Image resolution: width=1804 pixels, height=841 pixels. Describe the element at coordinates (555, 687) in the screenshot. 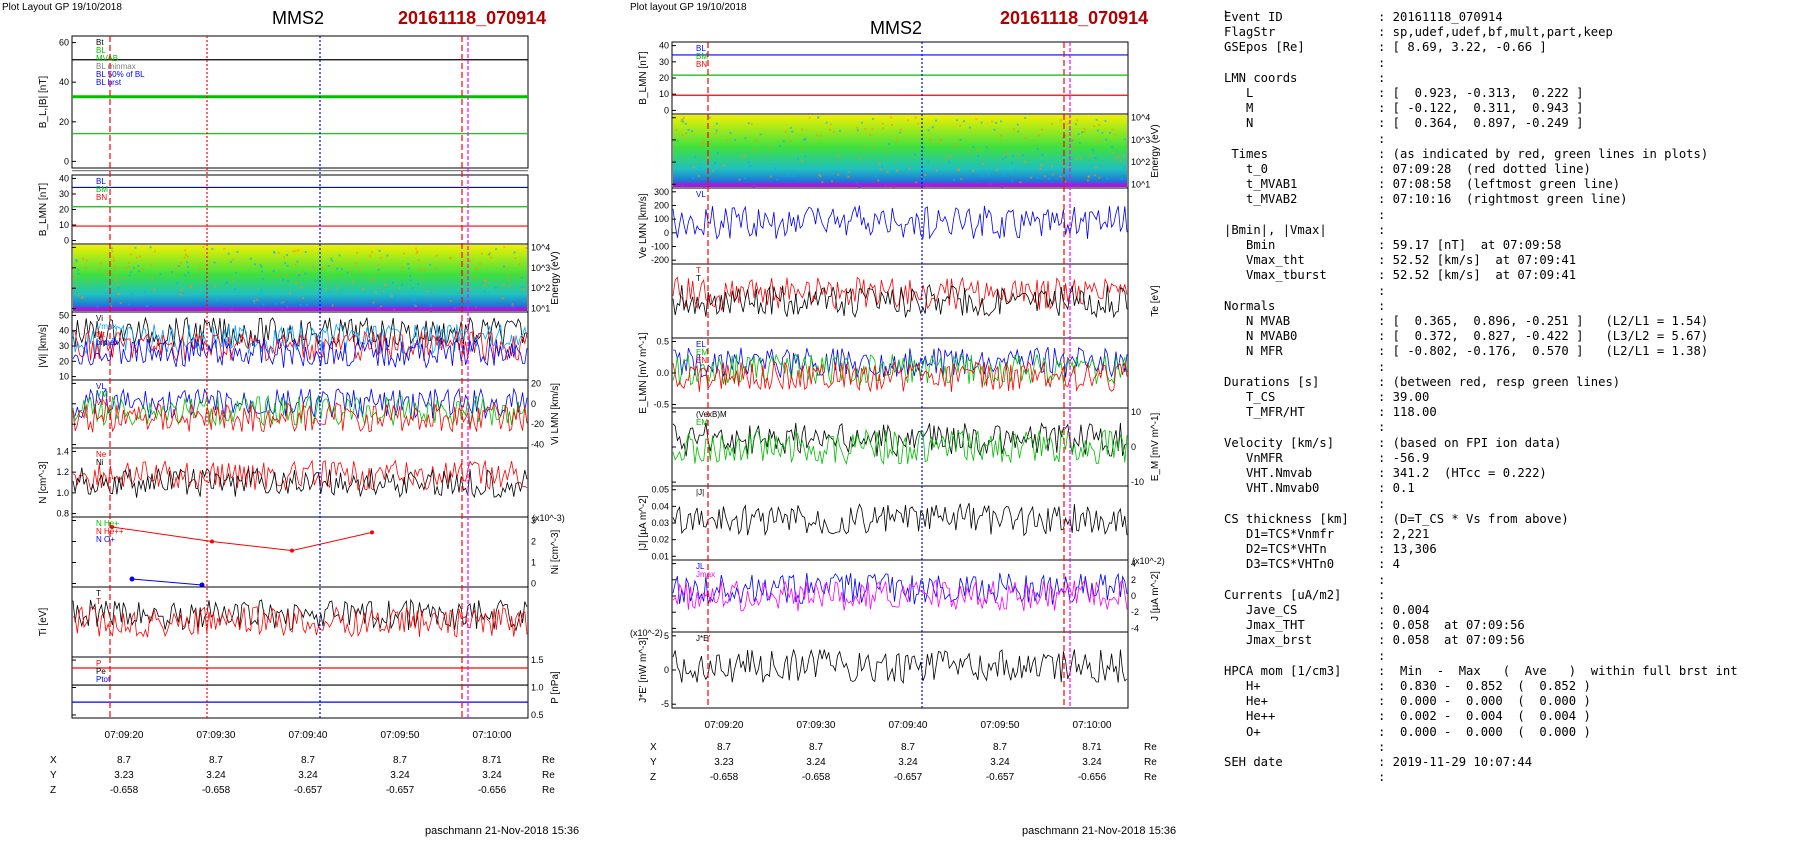

I see `y-axis-label: P [nPa]` at that location.